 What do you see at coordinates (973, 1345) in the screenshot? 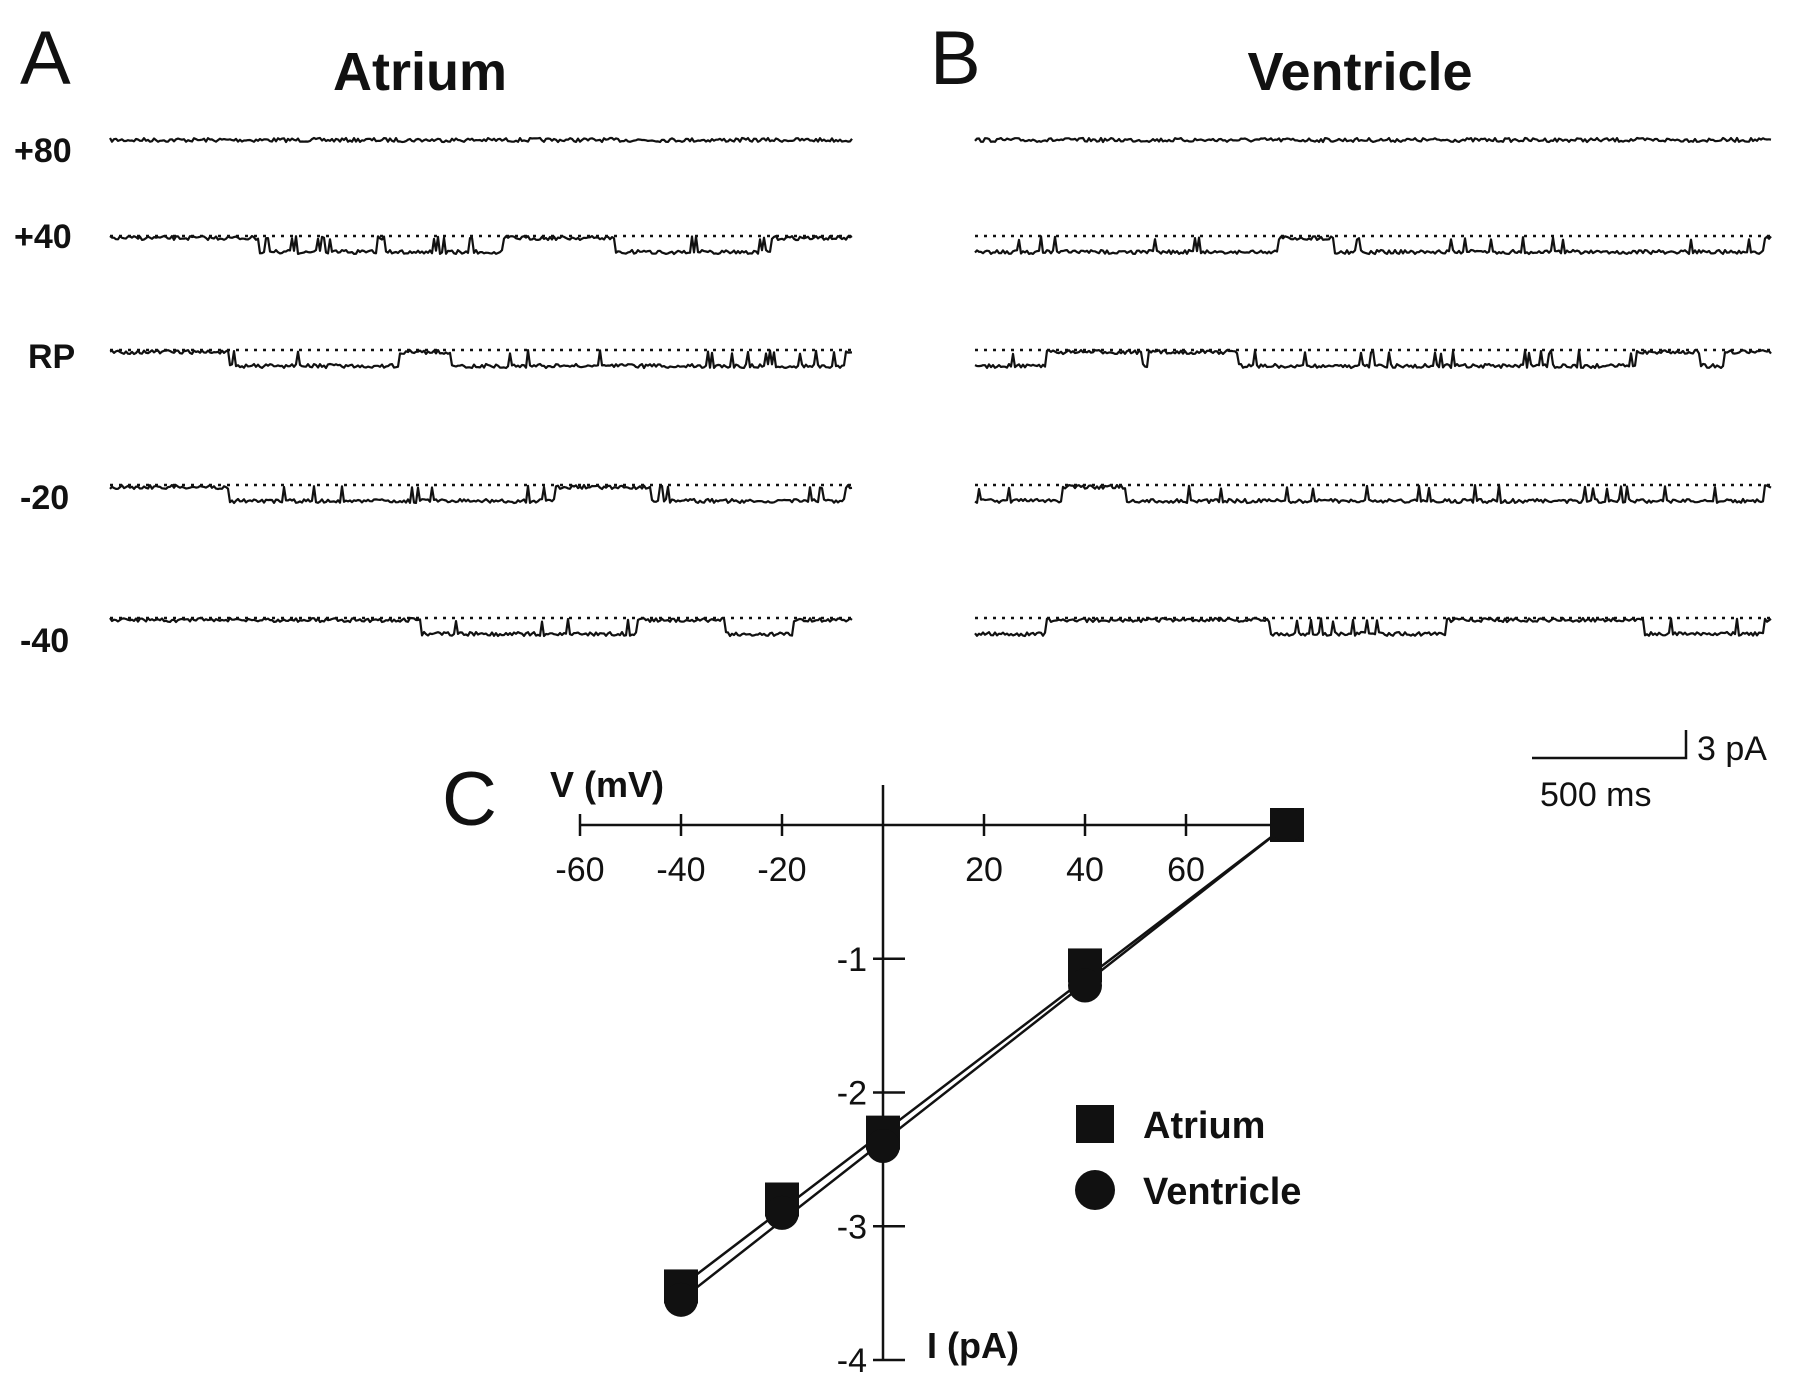
I see `y-axis-title: I (pA)` at bounding box center [973, 1345].